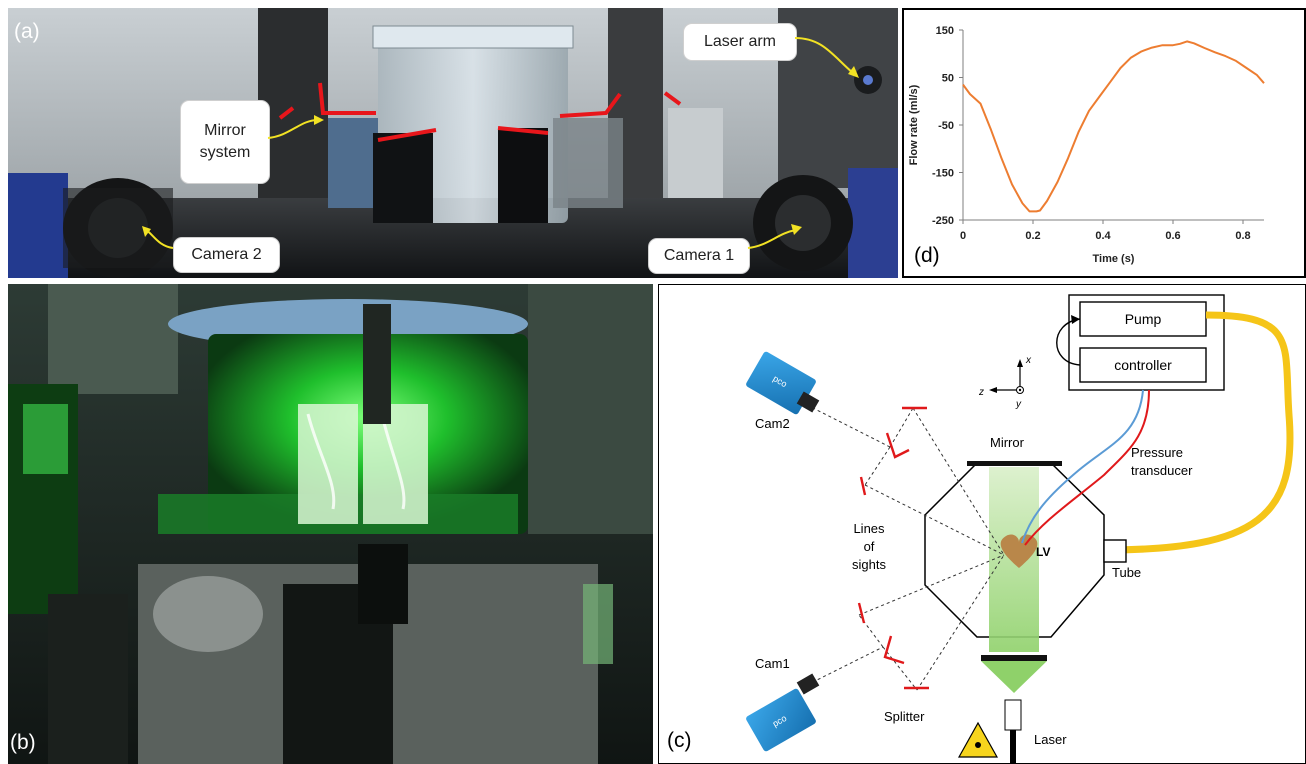 Image resolution: width=1306 pixels, height=764 pixels. What do you see at coordinates (1007, 442) in the screenshot?
I see `mirror-label: Mirror` at bounding box center [1007, 442].